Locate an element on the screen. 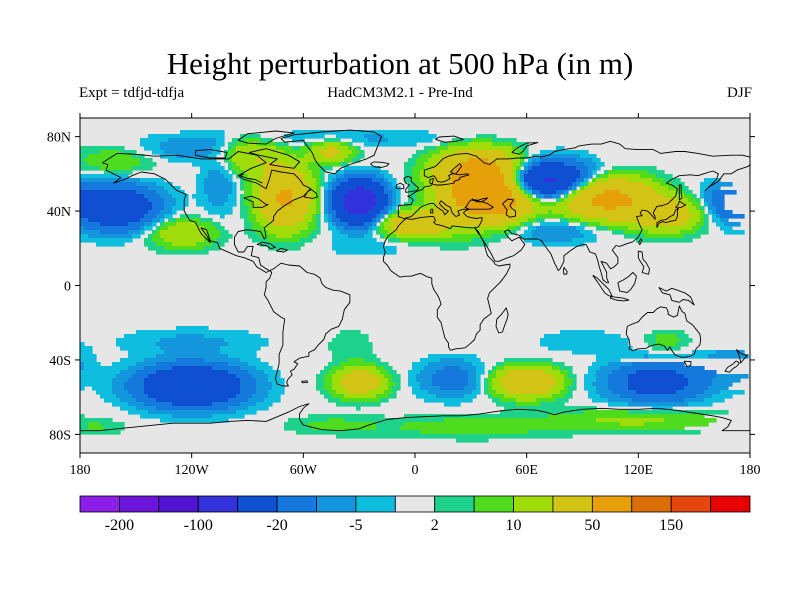 This screenshot has width=800, height=600. coastline-south-america is located at coordinates (307, 324).